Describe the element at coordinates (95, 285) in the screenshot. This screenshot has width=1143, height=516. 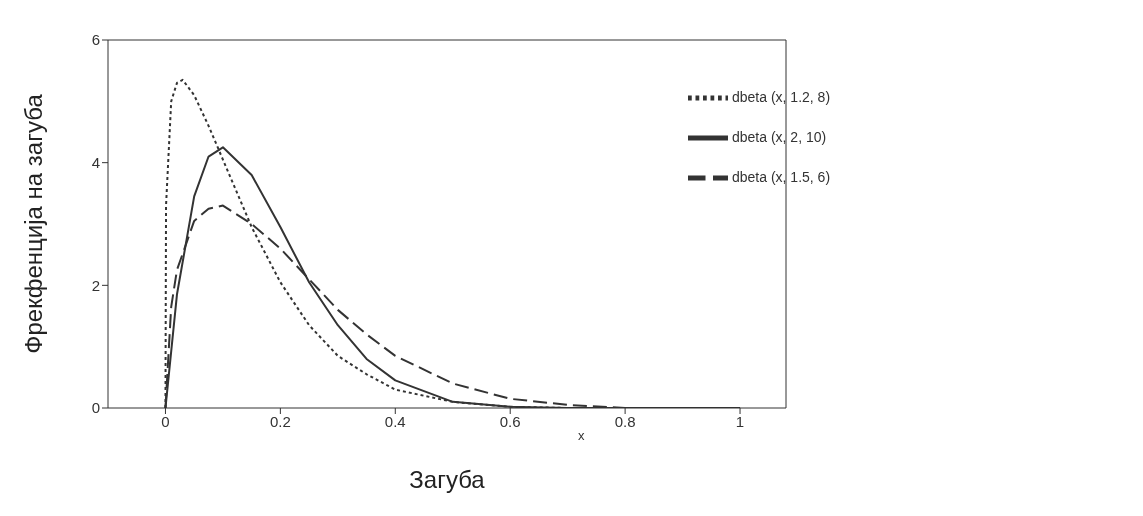
I see `y-tick-label: 2` at that location.